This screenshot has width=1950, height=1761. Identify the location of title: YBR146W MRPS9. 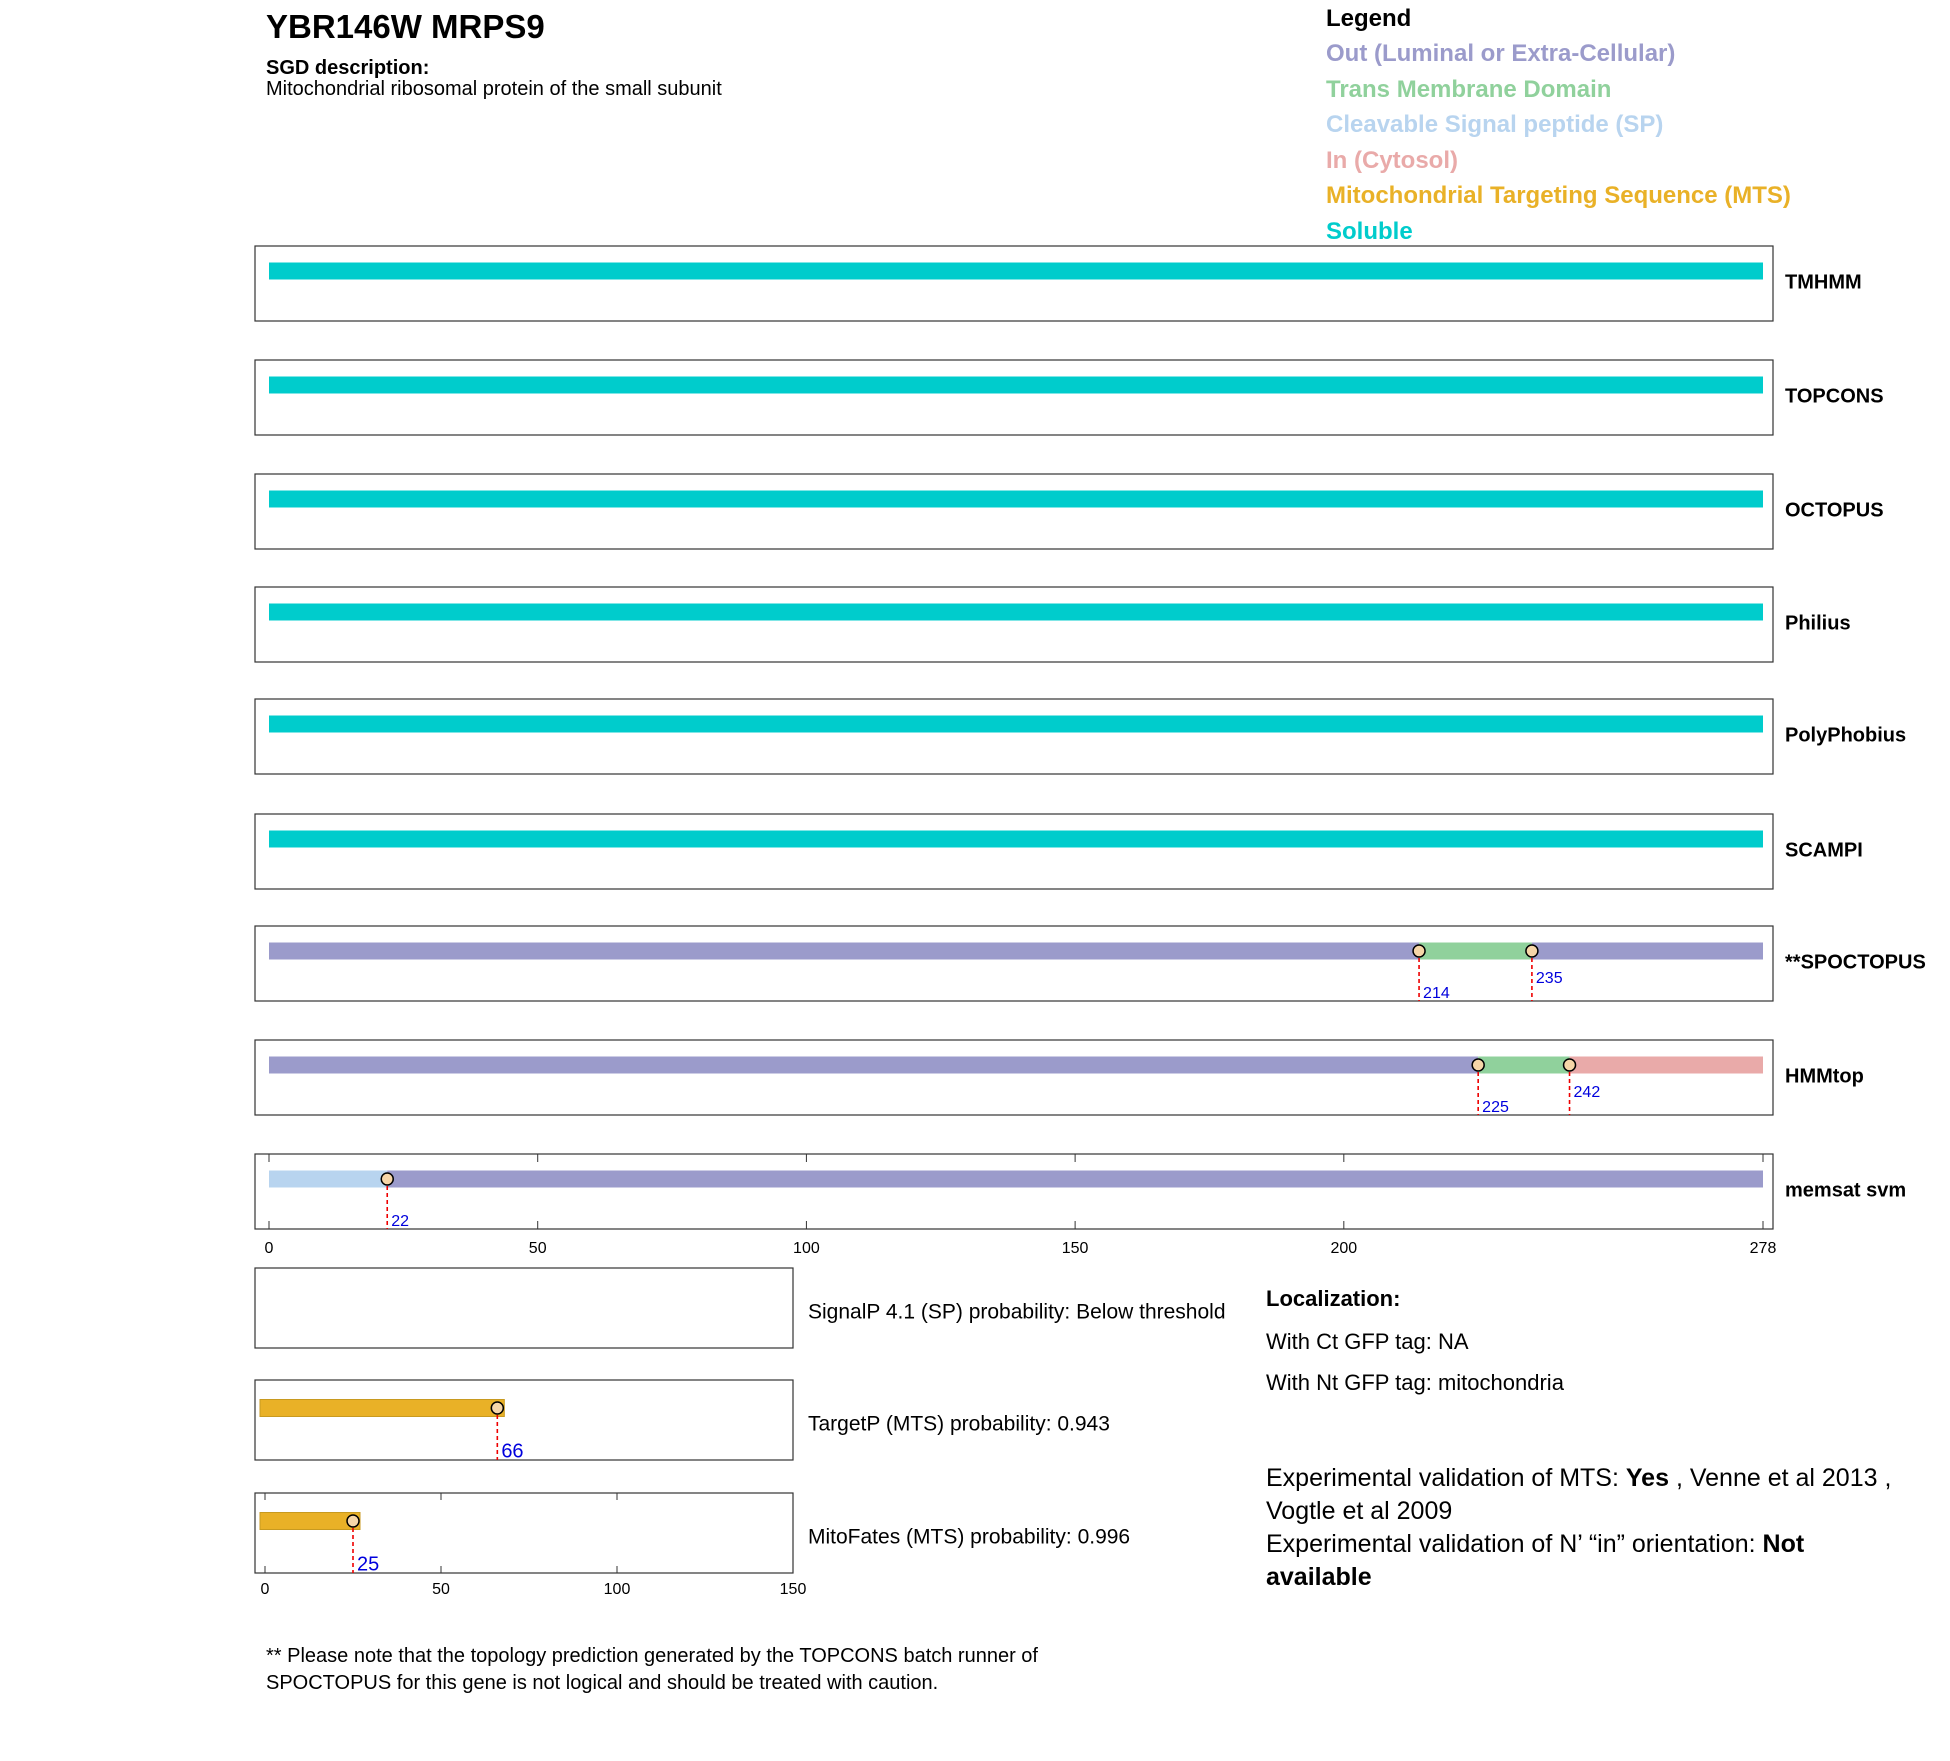
(405, 26).